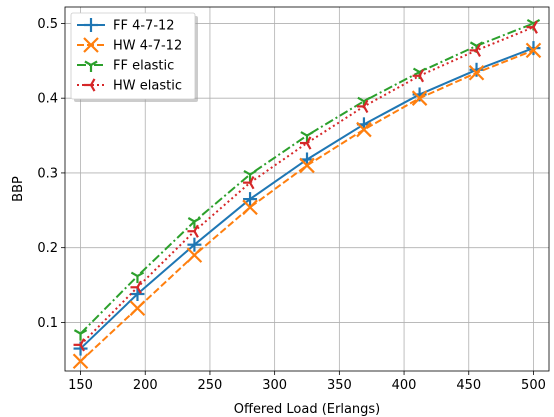 Image resolution: width=554 pixels, height=417 pixels. I want to click on legend-label: HW elastic, so click(147, 86).